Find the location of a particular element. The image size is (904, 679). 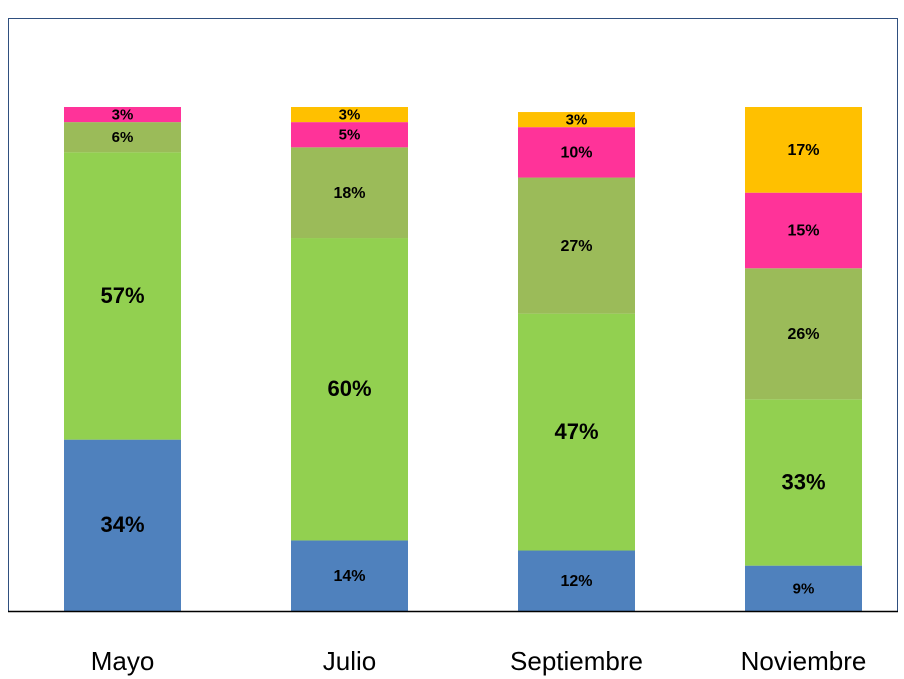

data-label: 57% is located at coordinates (122, 295).